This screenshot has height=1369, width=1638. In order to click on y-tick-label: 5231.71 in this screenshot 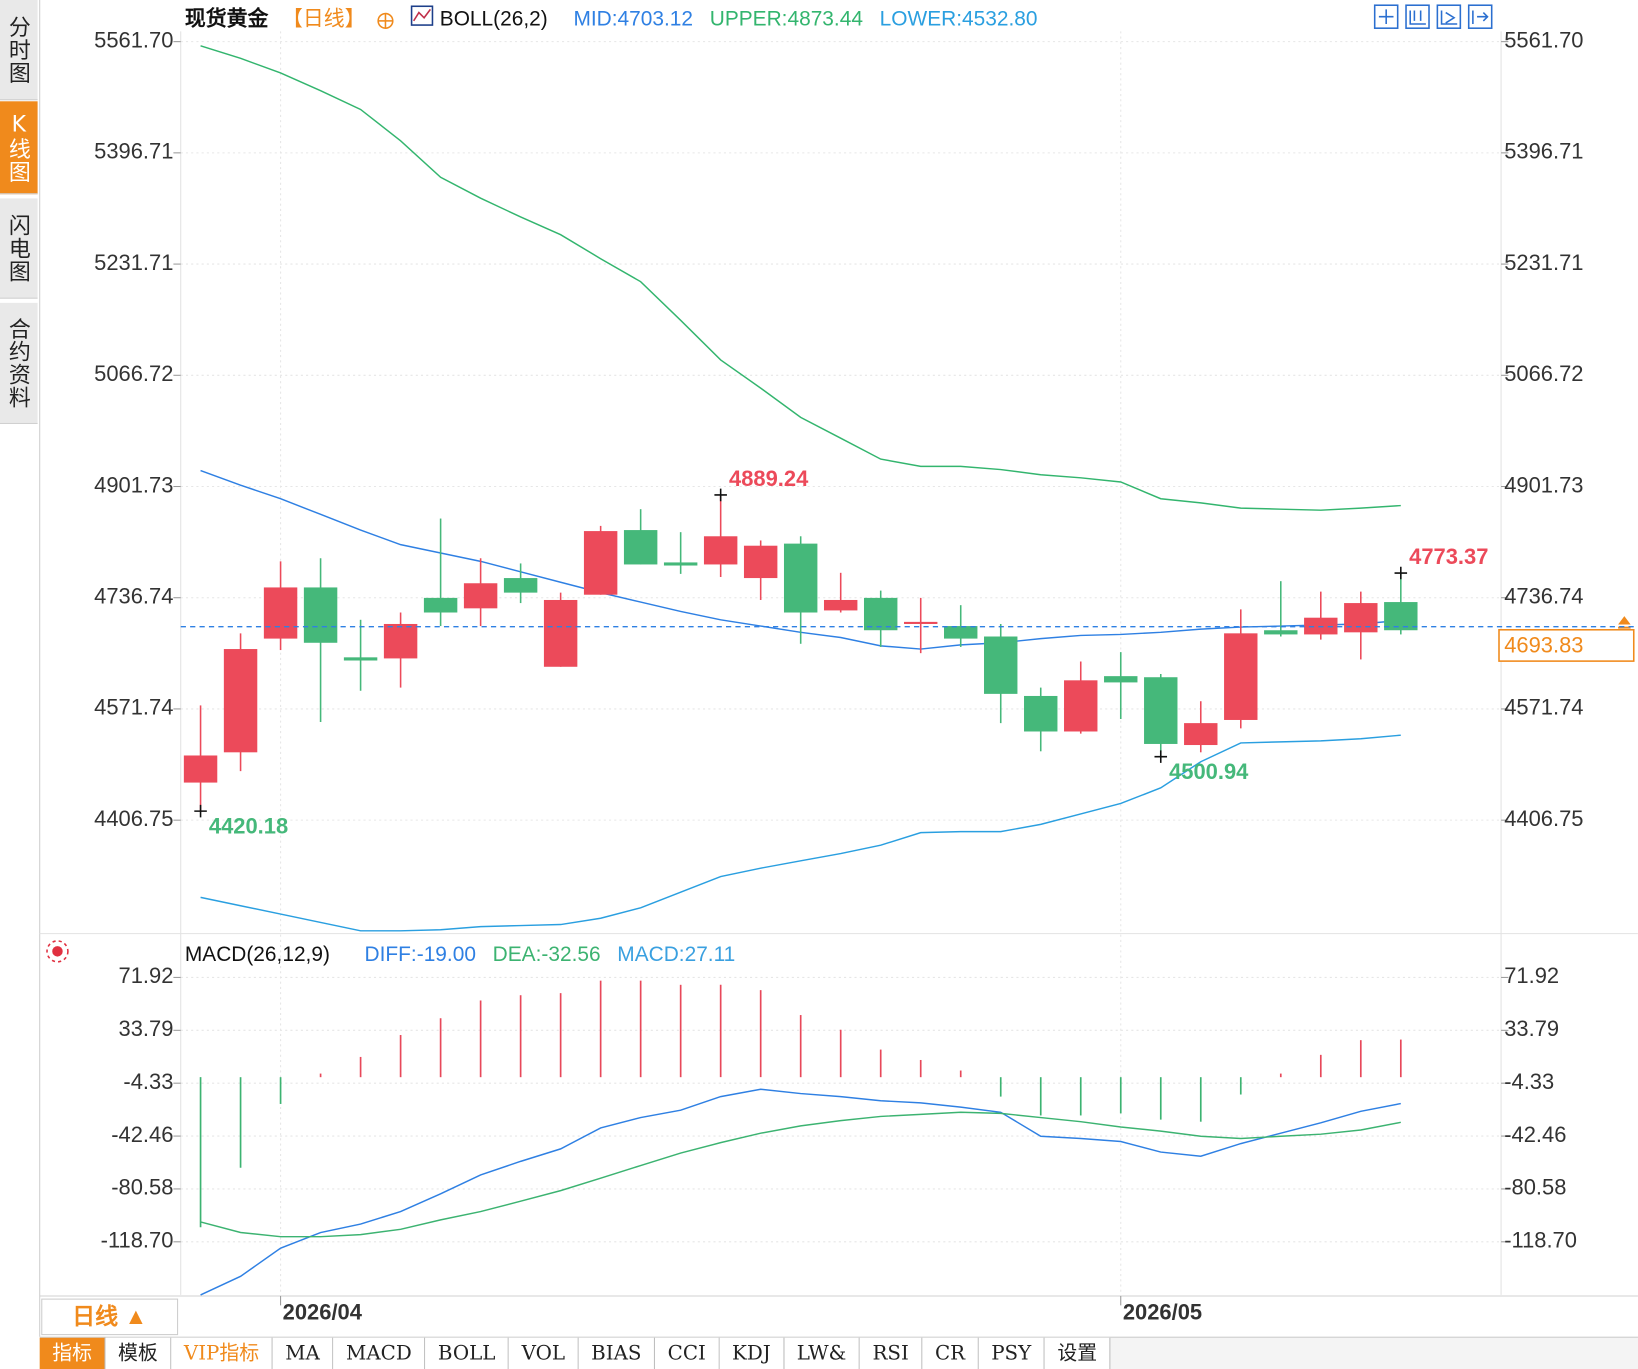, I will do `click(133, 262)`.